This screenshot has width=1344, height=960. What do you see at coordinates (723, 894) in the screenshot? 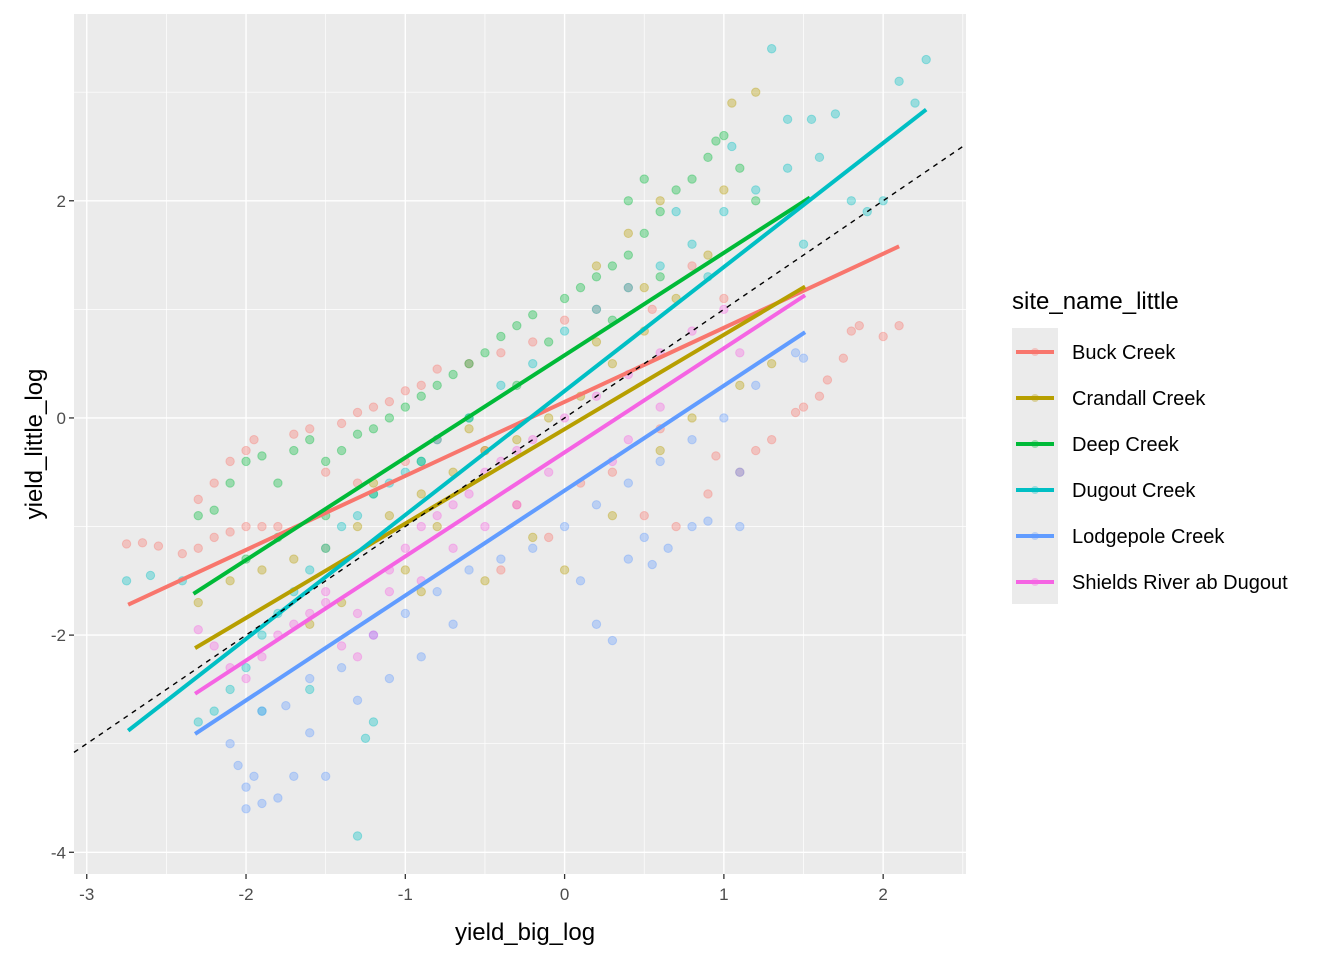
I see `x-tick-label: 1` at bounding box center [723, 894].